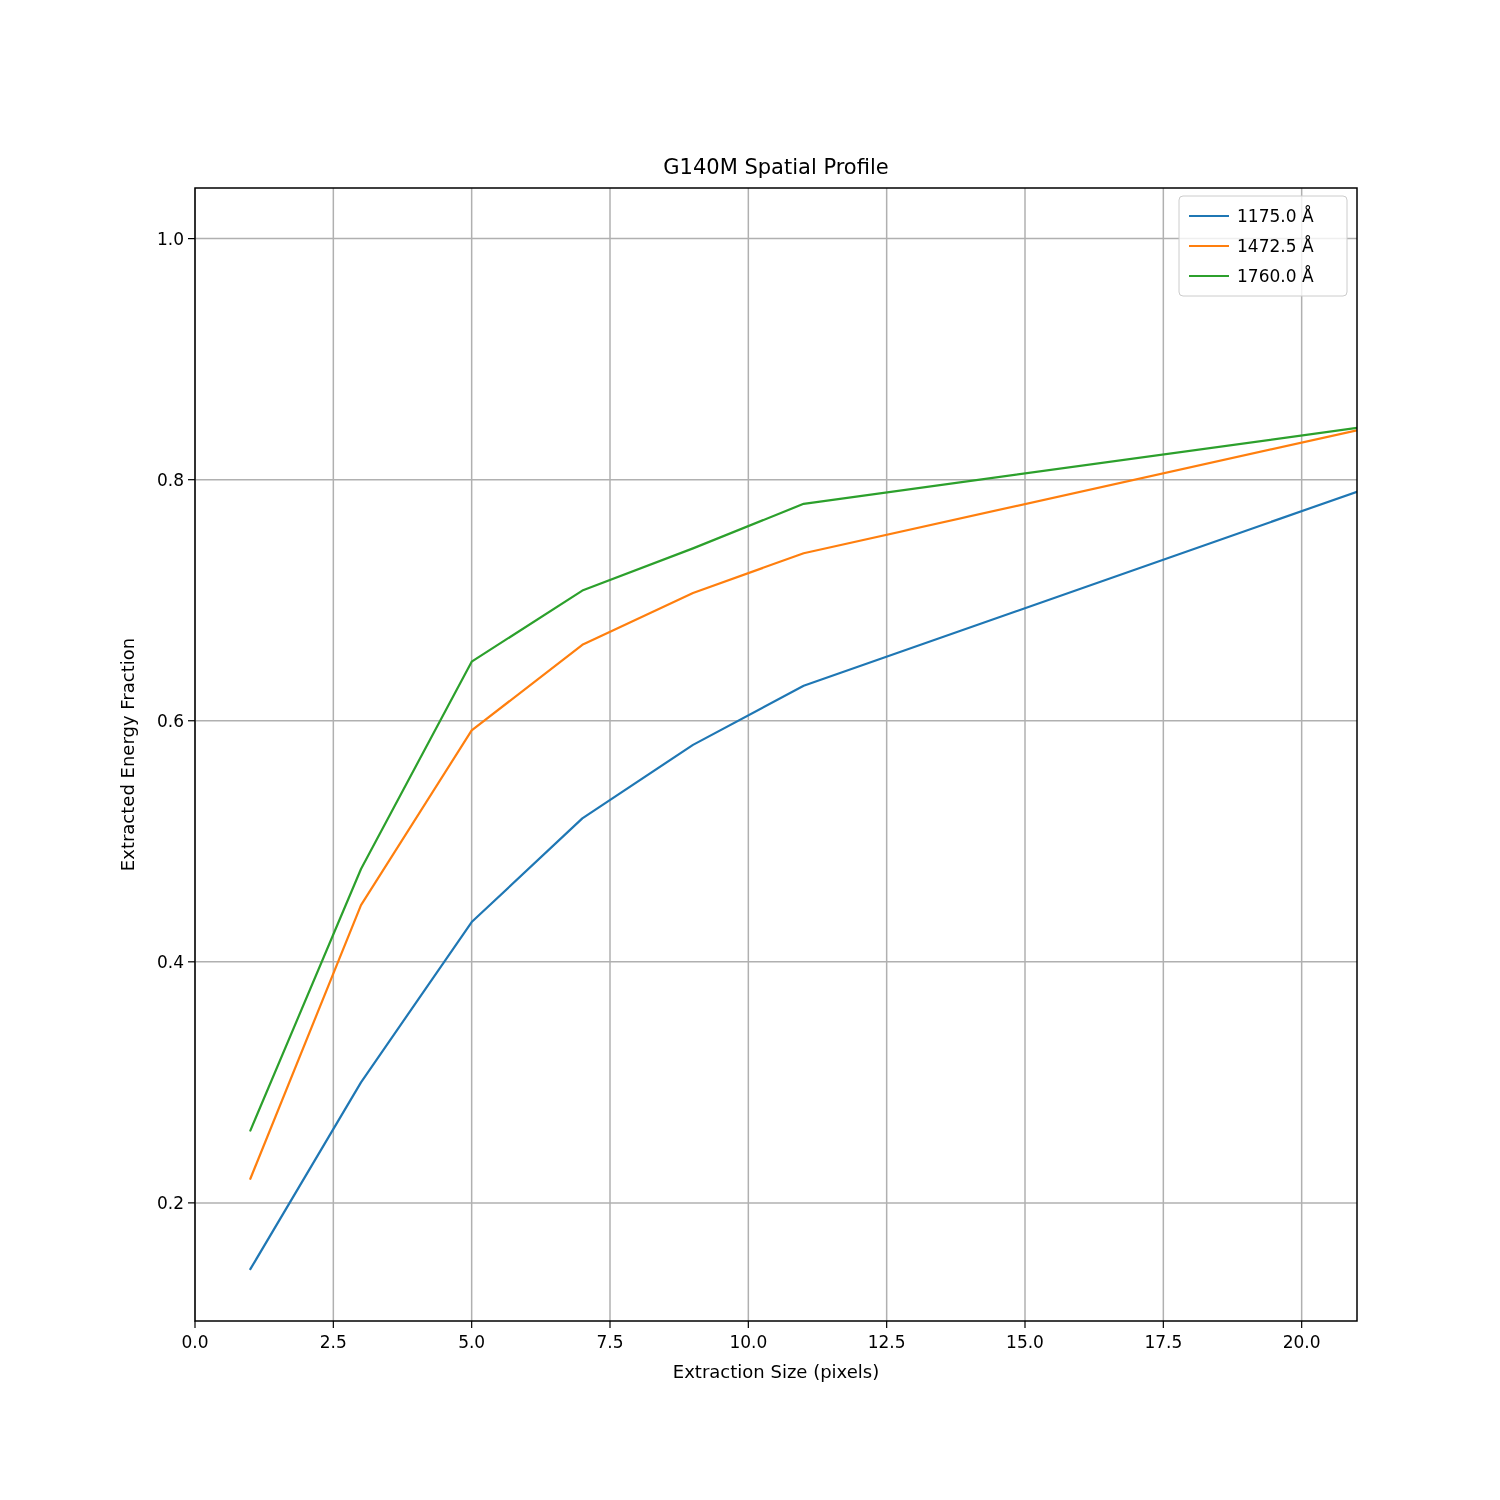 Image resolution: width=1500 pixels, height=1500 pixels. I want to click on legend-label: 1760.0 Å, so click(1275, 275).